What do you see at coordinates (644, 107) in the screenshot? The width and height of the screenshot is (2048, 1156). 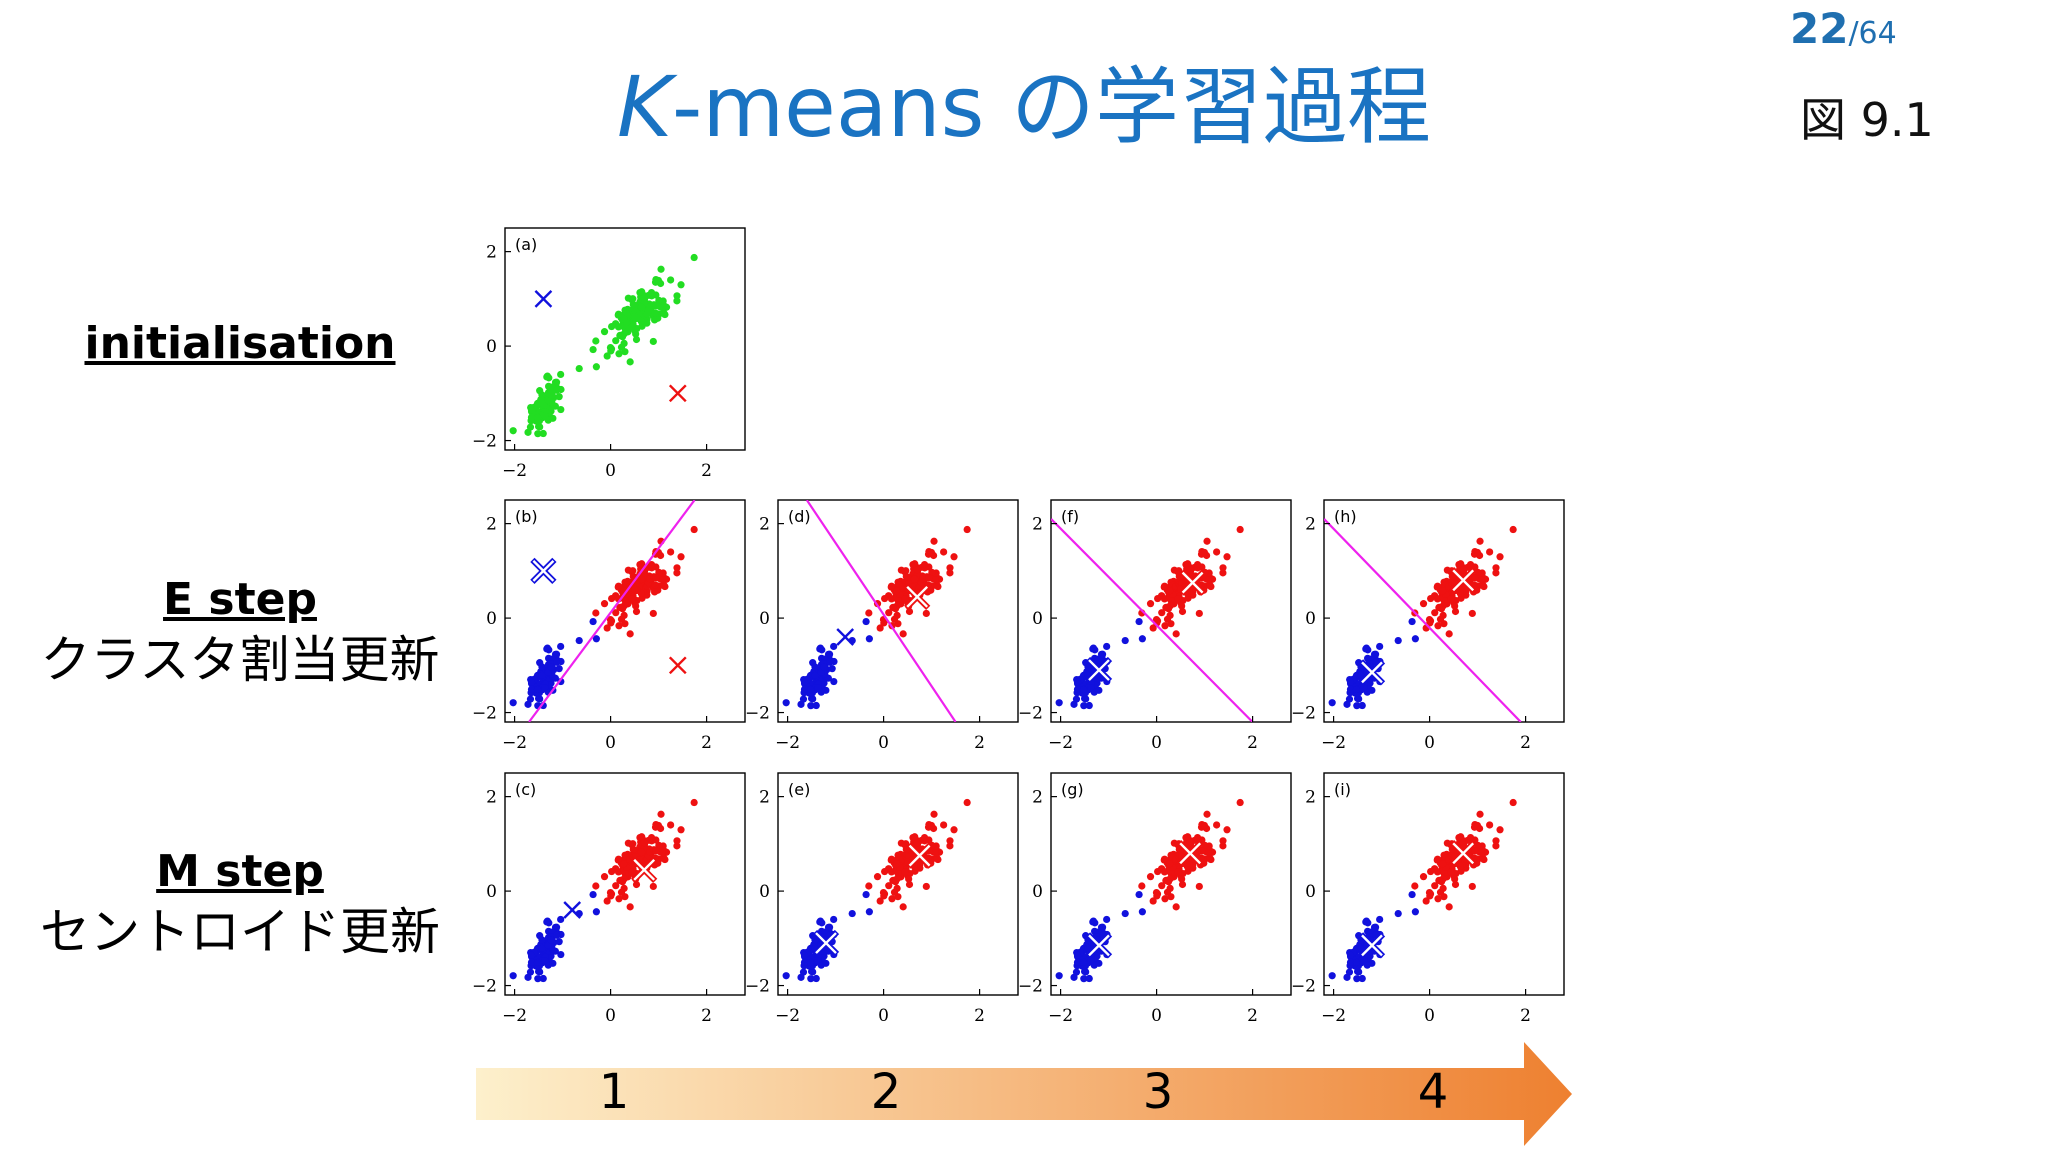 I see `title-k: K` at bounding box center [644, 107].